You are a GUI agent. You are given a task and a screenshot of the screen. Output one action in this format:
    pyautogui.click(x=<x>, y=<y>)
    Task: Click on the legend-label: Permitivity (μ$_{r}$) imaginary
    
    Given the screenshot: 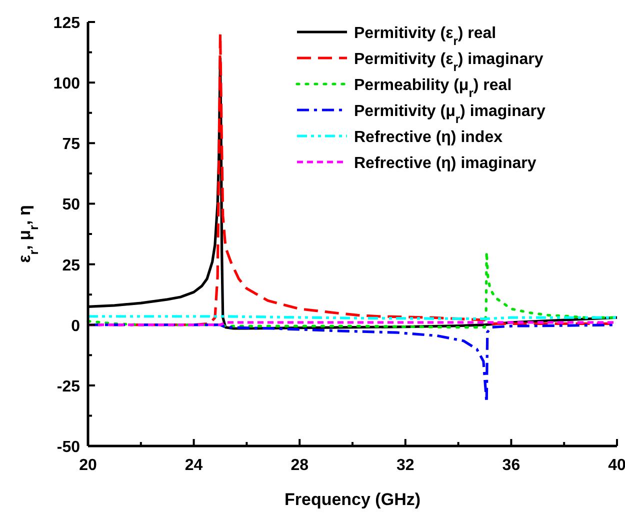 What is the action you would take?
    pyautogui.click(x=450, y=114)
    